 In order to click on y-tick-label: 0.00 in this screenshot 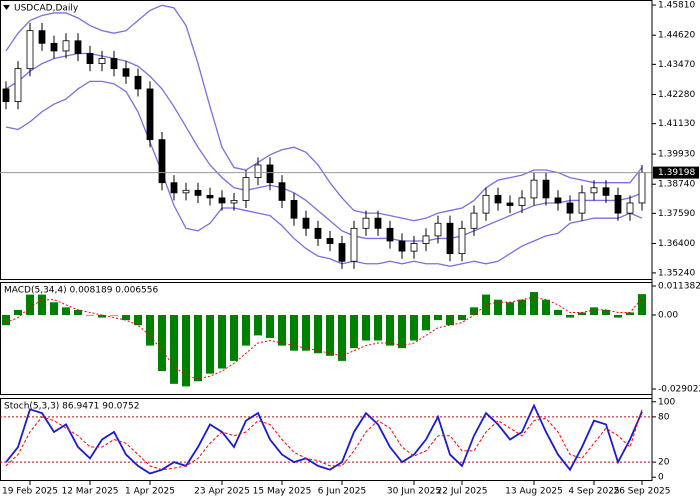, I will do `click(668, 316)`.